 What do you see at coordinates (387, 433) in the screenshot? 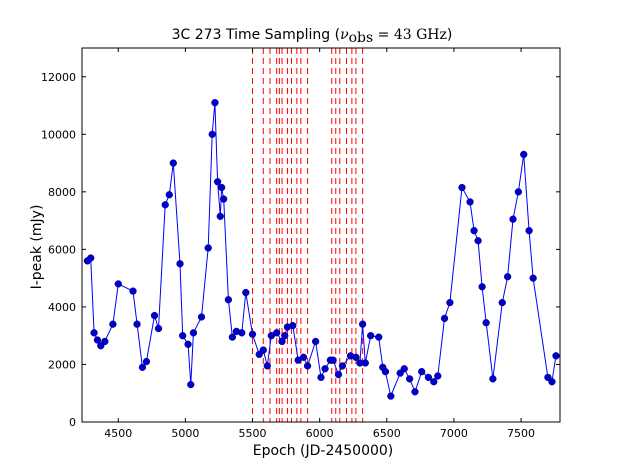
I see `x-tick-label: 6500` at bounding box center [387, 433].